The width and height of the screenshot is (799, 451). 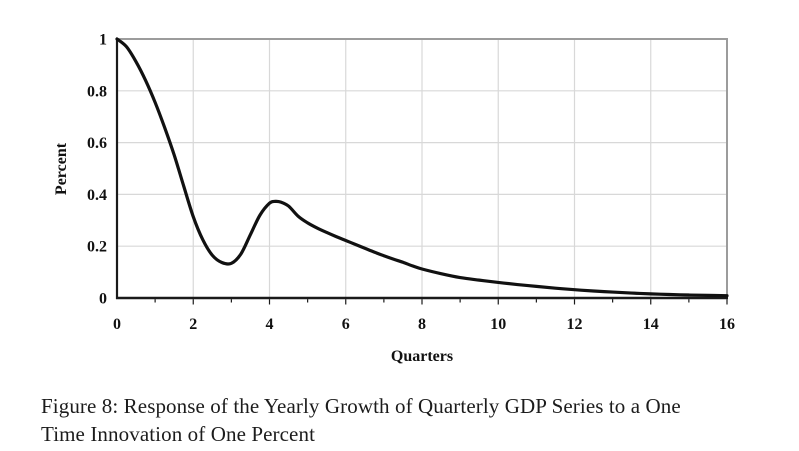 What do you see at coordinates (270, 324) in the screenshot?
I see `x-tick-label: 4` at bounding box center [270, 324].